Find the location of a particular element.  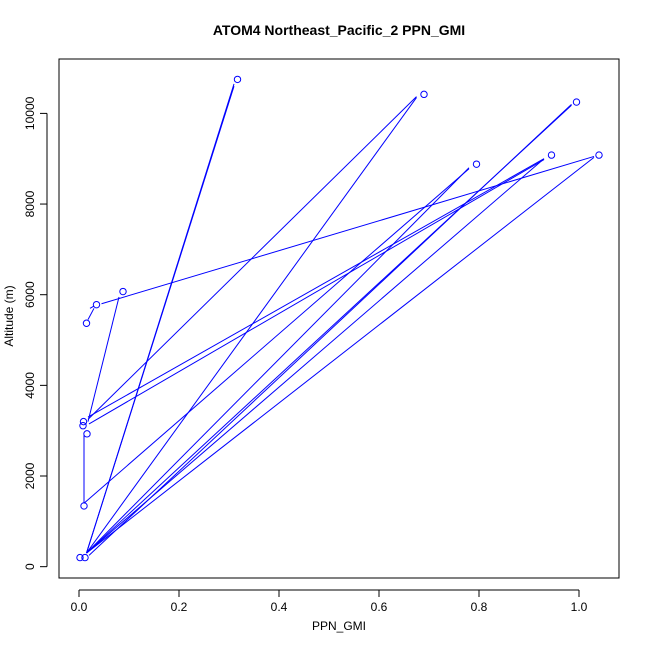

chart-title: ATOM4 Northeast_Pacific_2 PPN_GMI is located at coordinates (339, 30).